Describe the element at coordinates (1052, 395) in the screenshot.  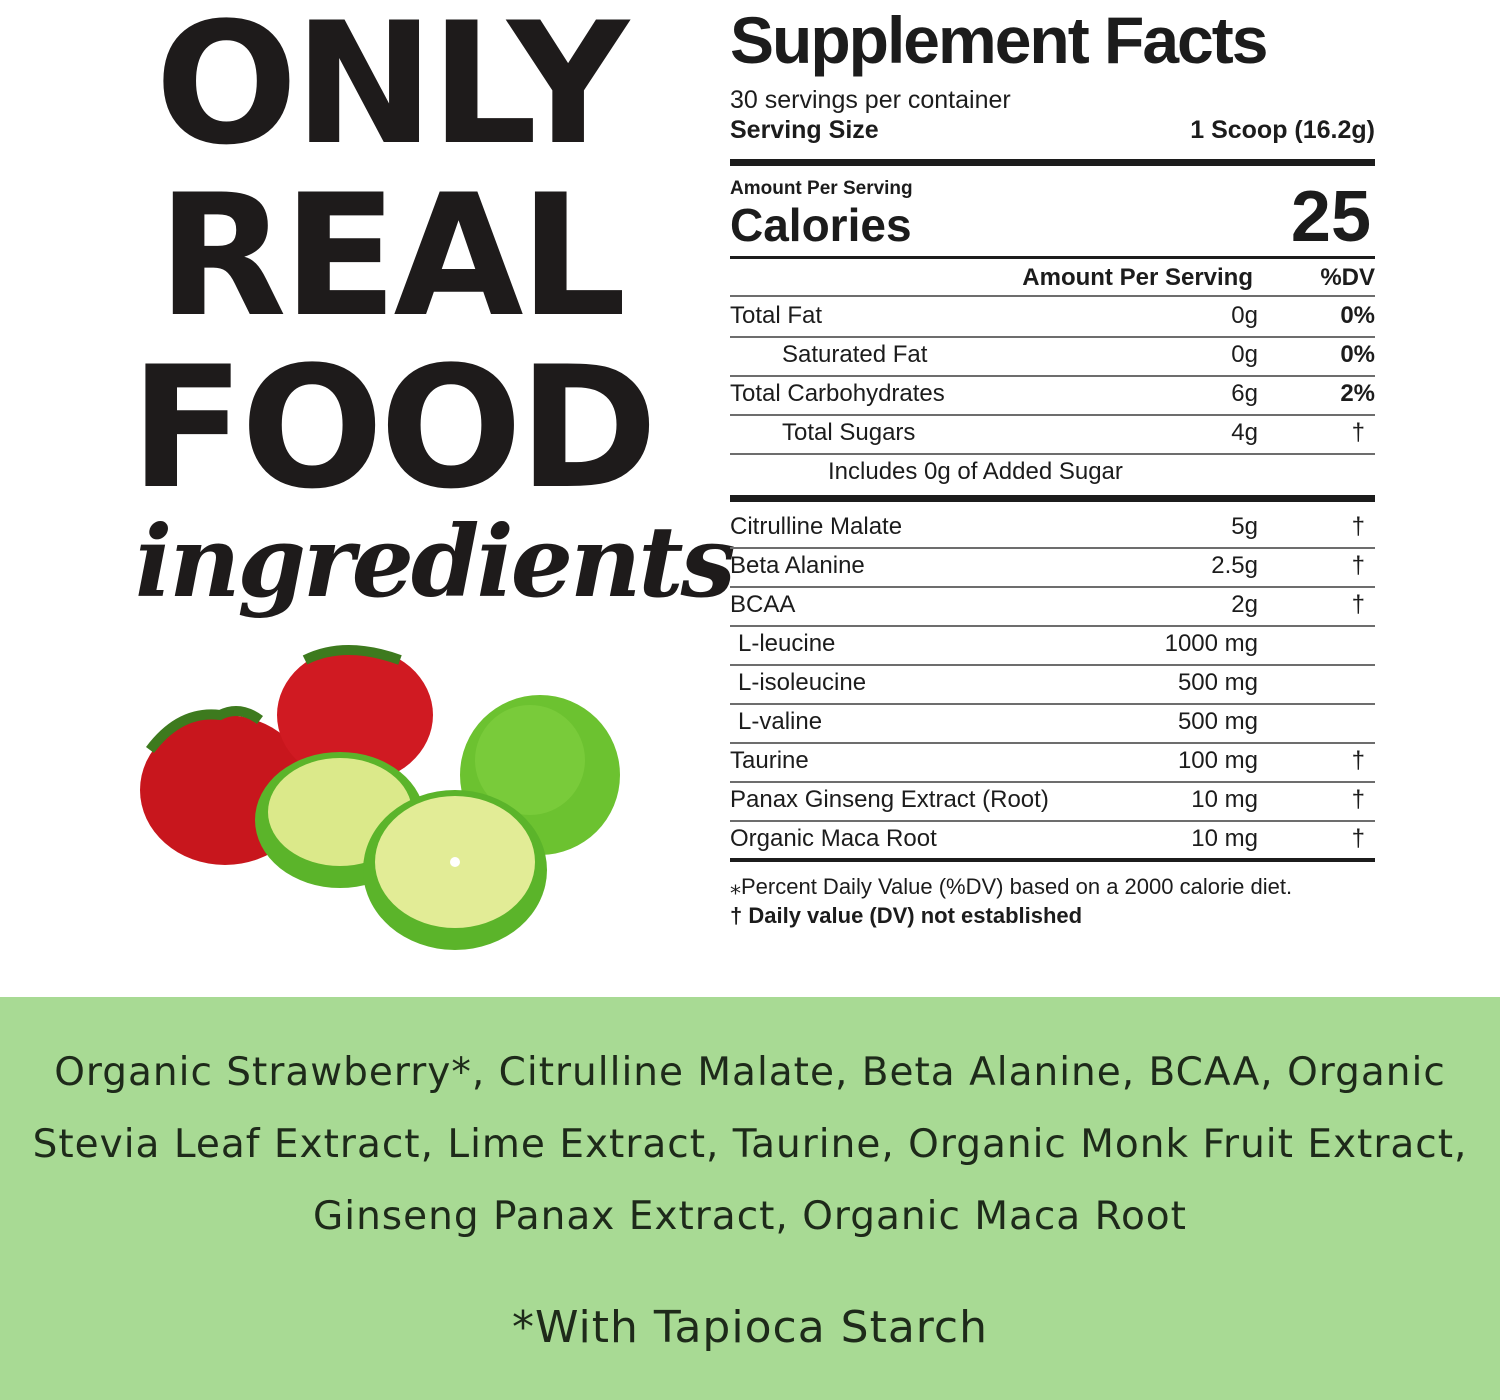
I see `nutrient-row: Total Carbohydrates 6g 2%` at that location.